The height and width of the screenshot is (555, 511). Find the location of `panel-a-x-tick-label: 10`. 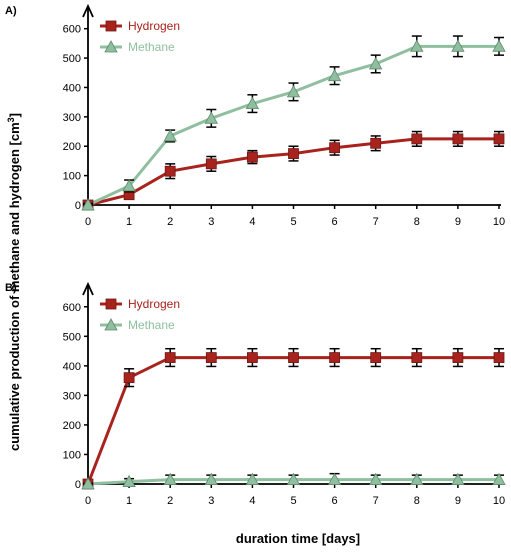

panel-a-x-tick-label: 10 is located at coordinates (499, 222).